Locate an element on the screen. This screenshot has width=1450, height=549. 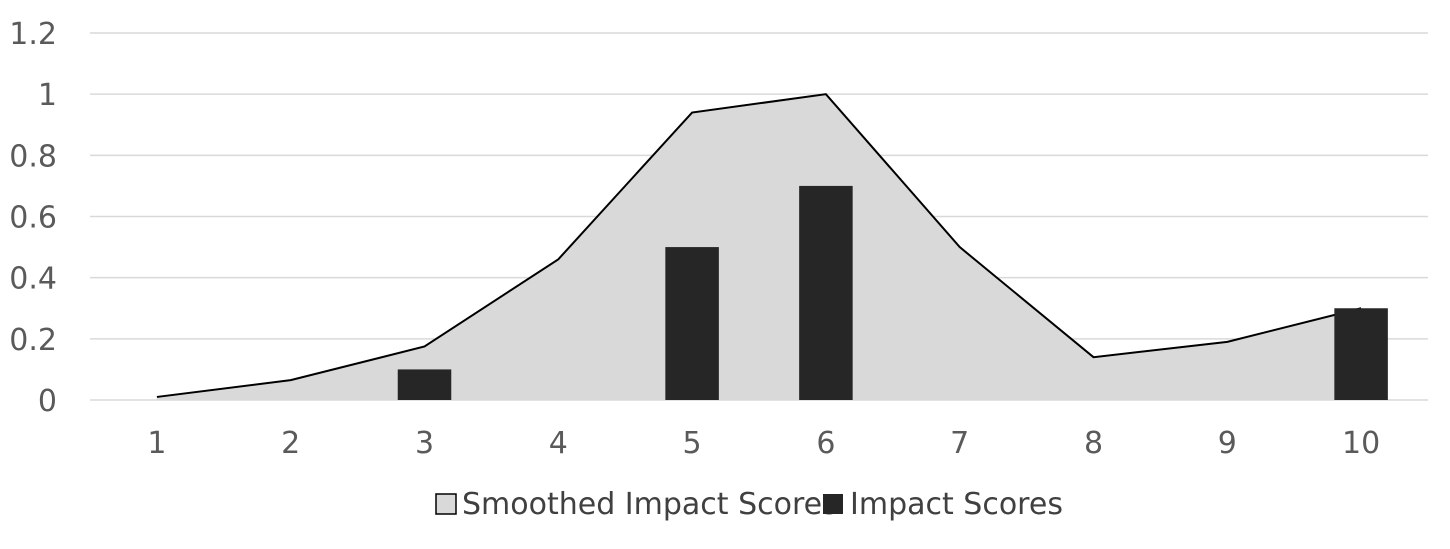
x-tick-label: 2 is located at coordinates (290, 443).